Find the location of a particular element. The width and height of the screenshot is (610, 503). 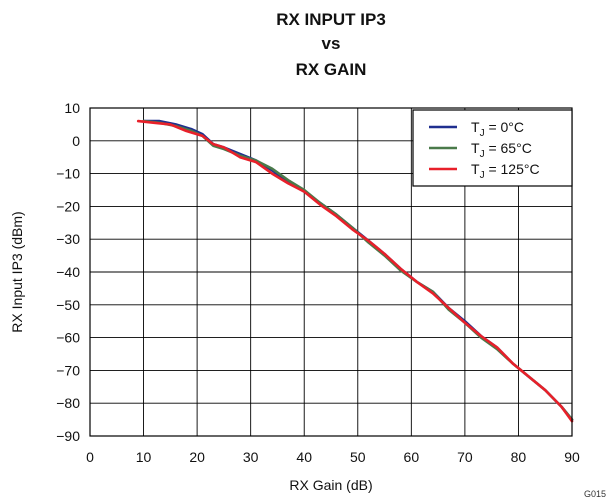

x-tick-label: 30 is located at coordinates (251, 457).